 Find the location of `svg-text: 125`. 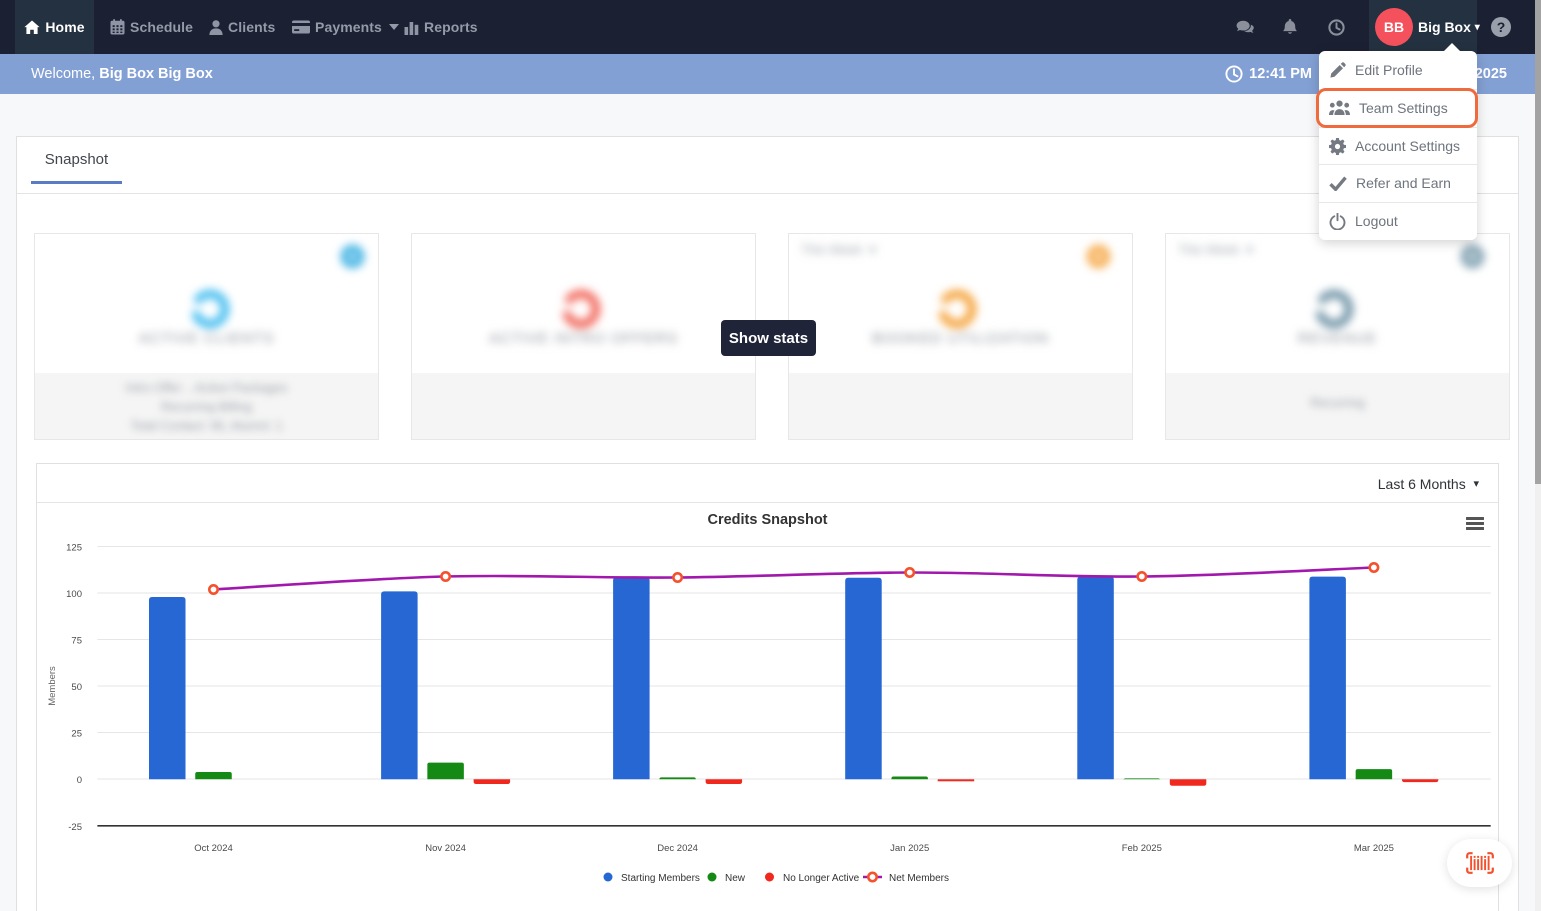

svg-text: 125 is located at coordinates (74, 548).